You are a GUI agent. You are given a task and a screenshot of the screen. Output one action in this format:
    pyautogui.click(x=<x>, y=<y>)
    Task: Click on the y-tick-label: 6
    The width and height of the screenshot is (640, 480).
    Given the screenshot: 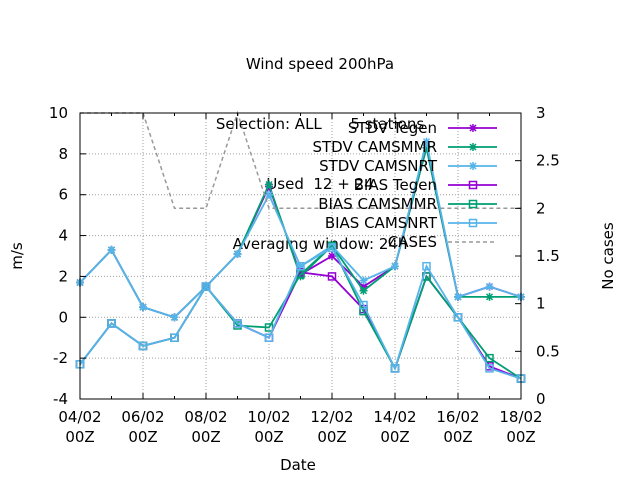 What is the action you would take?
    pyautogui.click(x=63, y=195)
    